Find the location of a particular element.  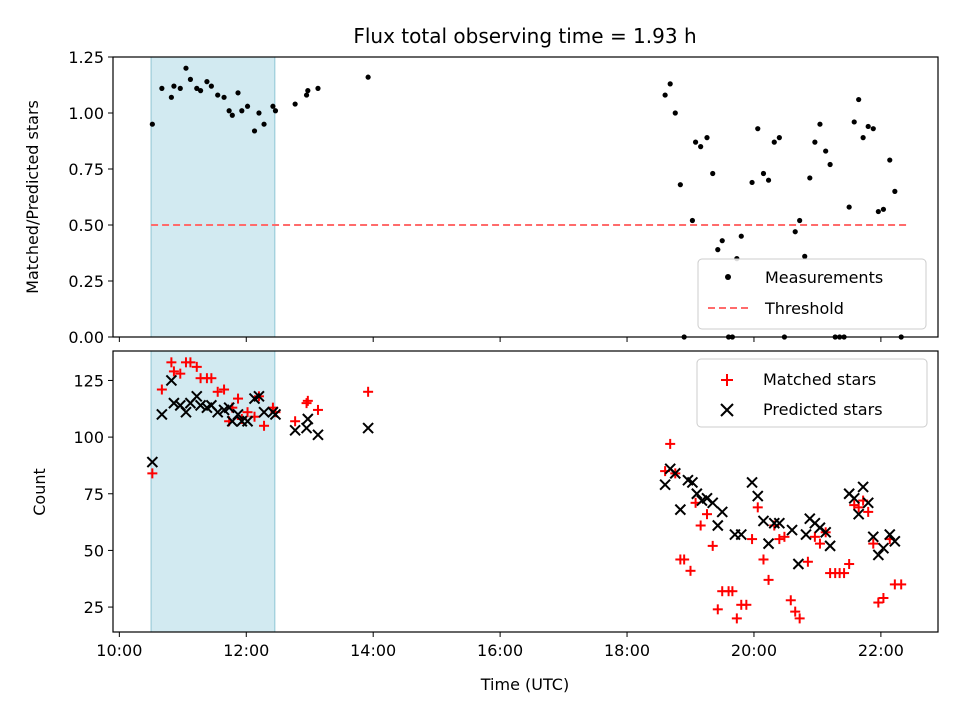

bottom-y-axis: 25 50 75 100 125 is located at coordinates (93, 494).